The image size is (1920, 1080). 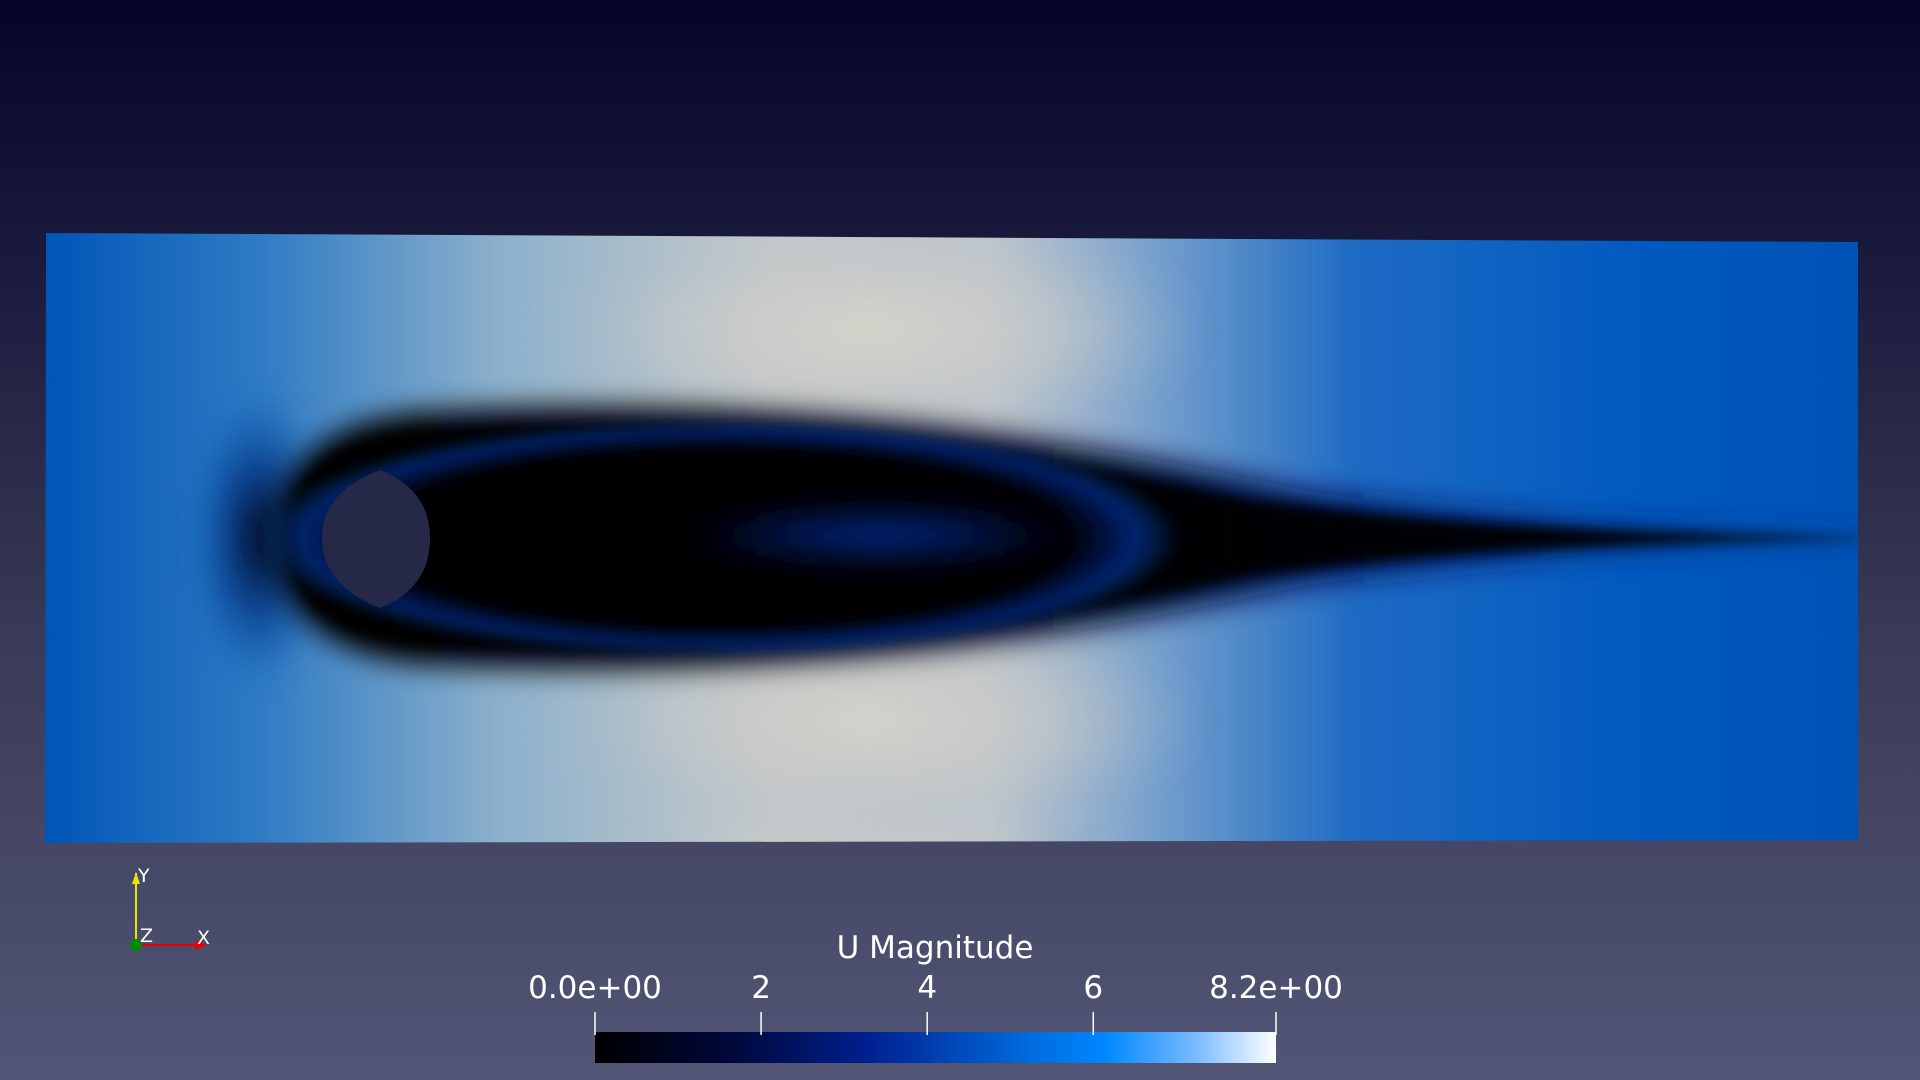 What do you see at coordinates (595, 988) in the screenshot?
I see `colorbar-tick-label-0: 0.0e+00` at bounding box center [595, 988].